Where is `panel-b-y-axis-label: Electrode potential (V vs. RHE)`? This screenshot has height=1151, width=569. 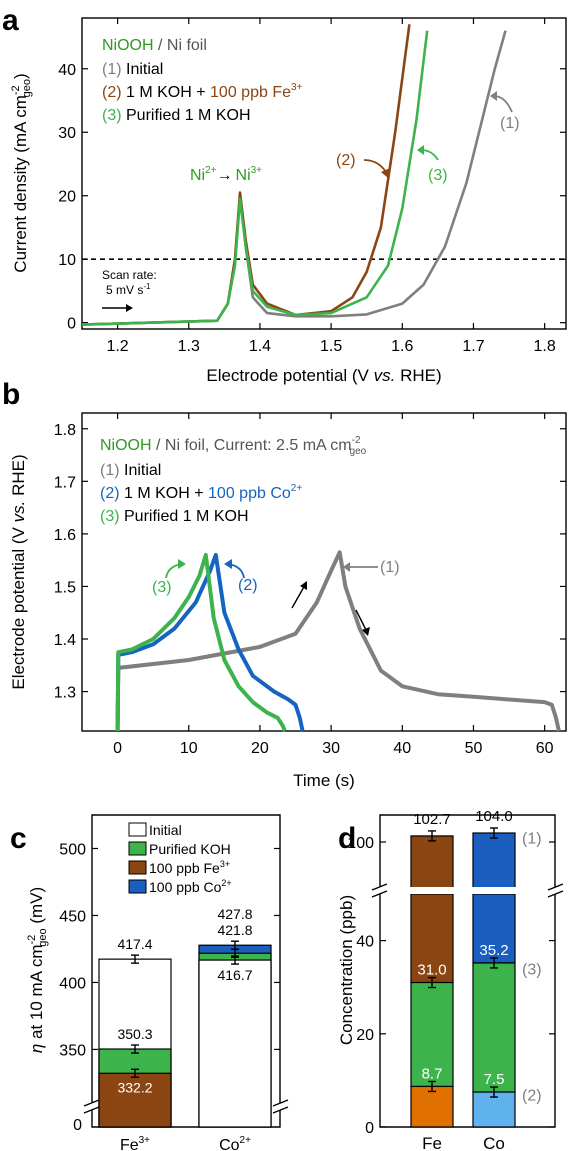
panel-b-y-axis-label: Electrode potential (V vs. RHE) is located at coordinates (18, 571).